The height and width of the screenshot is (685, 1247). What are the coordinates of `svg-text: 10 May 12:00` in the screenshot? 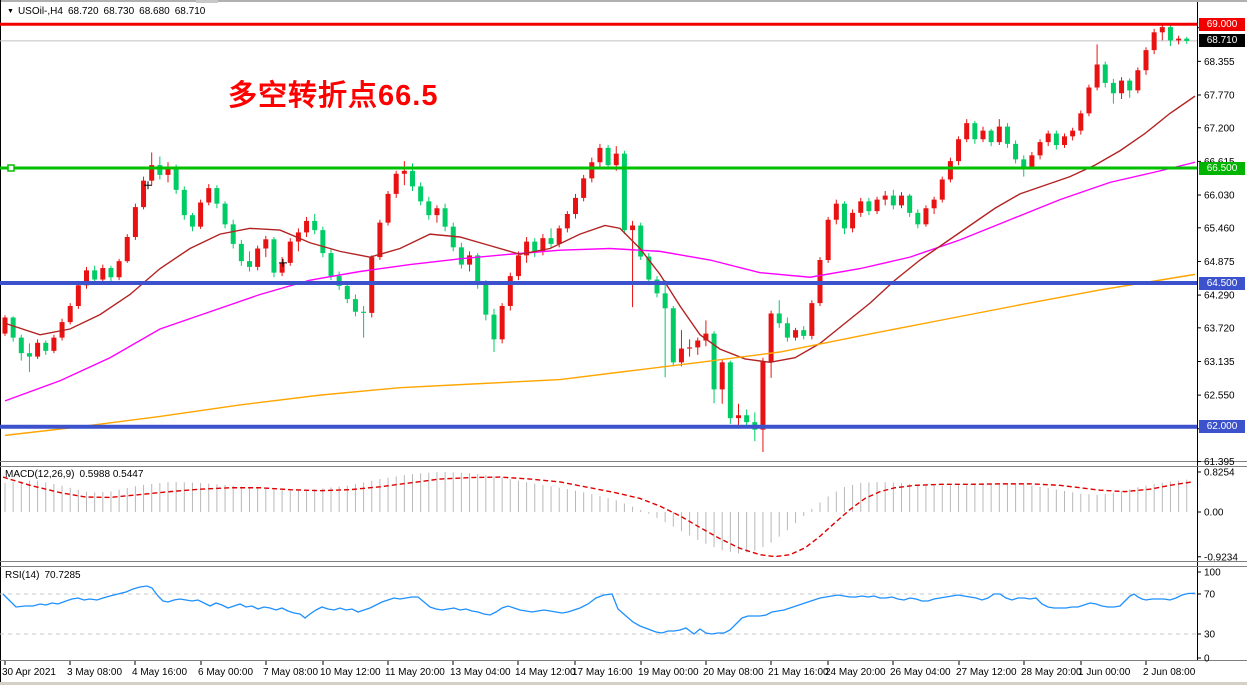 It's located at (350, 672).